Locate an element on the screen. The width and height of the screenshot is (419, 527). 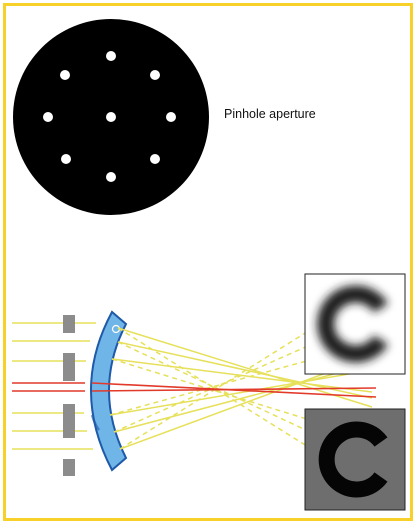
pinhole-aperture-label: Pinhole aperture is located at coordinates (270, 114).